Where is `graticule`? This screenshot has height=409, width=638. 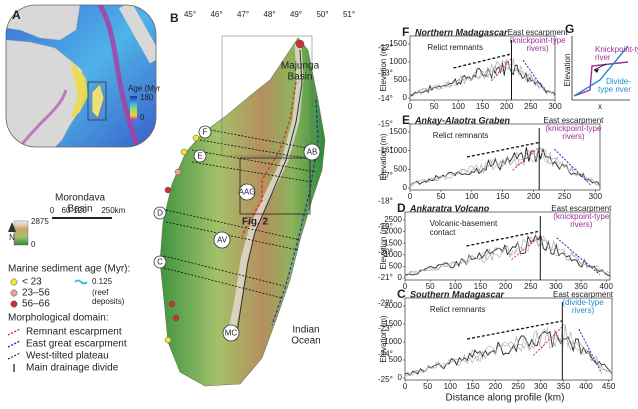
graticule is located at coordinates (267, 96).